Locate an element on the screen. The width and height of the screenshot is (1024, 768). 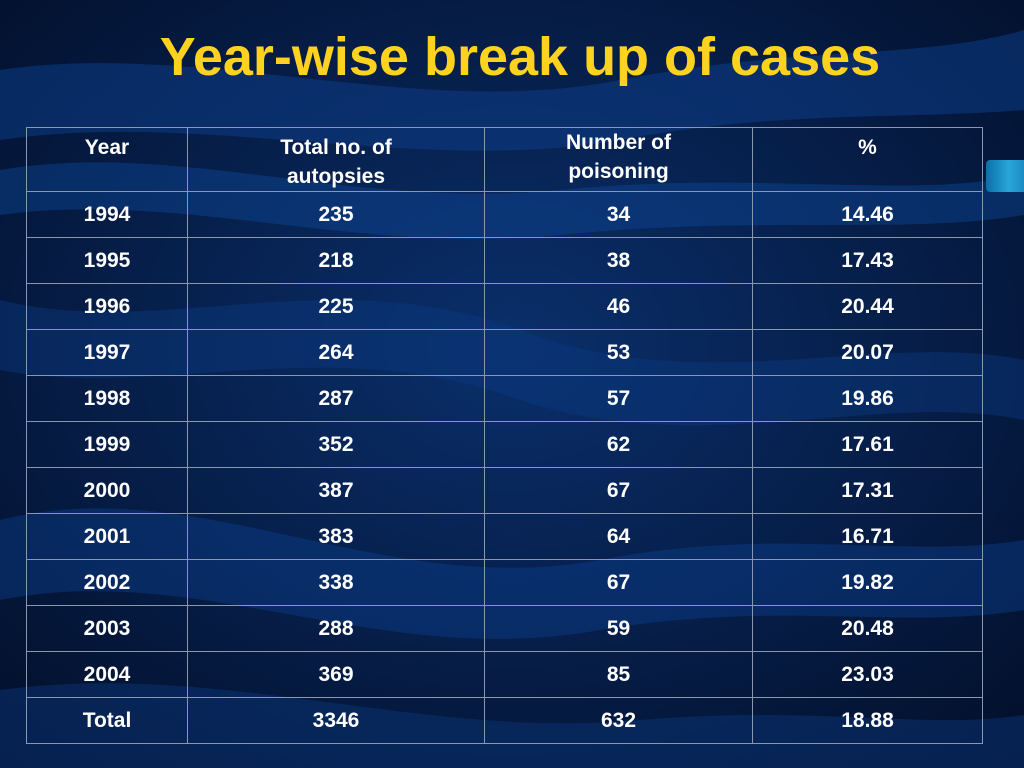
cell-year: 2000 is located at coordinates (107, 490).